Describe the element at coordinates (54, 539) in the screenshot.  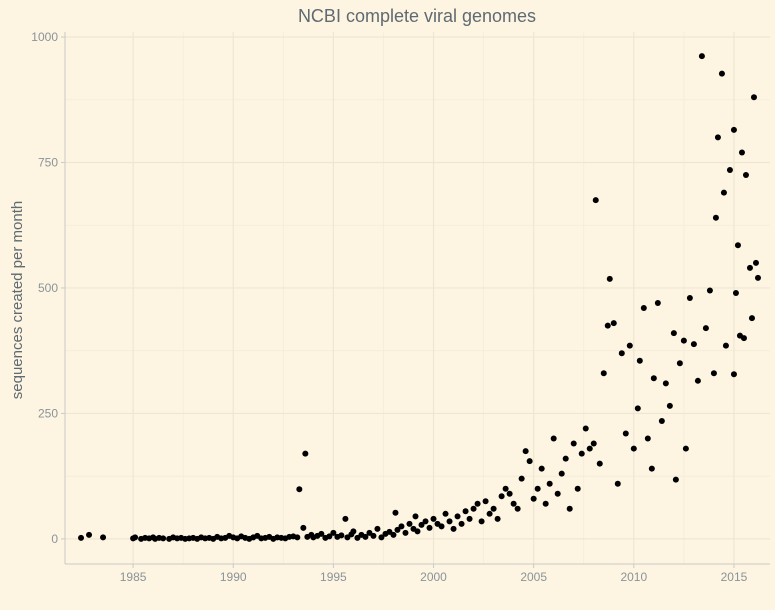
I see `y-tick-label: 0` at that location.